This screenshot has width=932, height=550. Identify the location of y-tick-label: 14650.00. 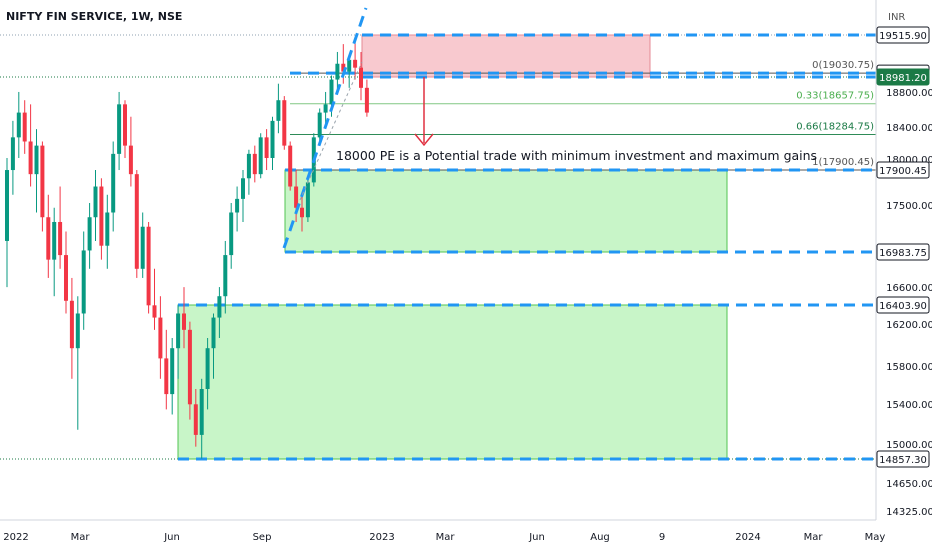
(909, 484).